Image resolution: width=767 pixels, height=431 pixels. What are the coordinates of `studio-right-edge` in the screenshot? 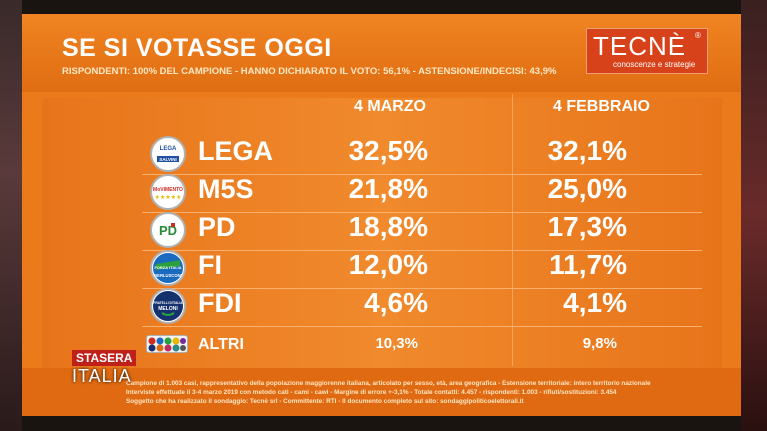 It's located at (754, 215).